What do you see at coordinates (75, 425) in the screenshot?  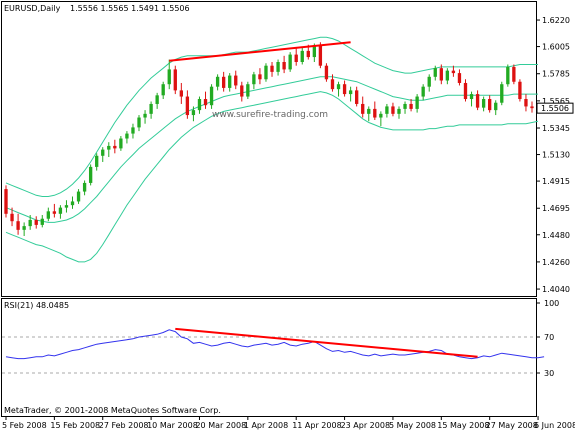 I see `x-tick-label: 15 Feb 2008` at bounding box center [75, 425].